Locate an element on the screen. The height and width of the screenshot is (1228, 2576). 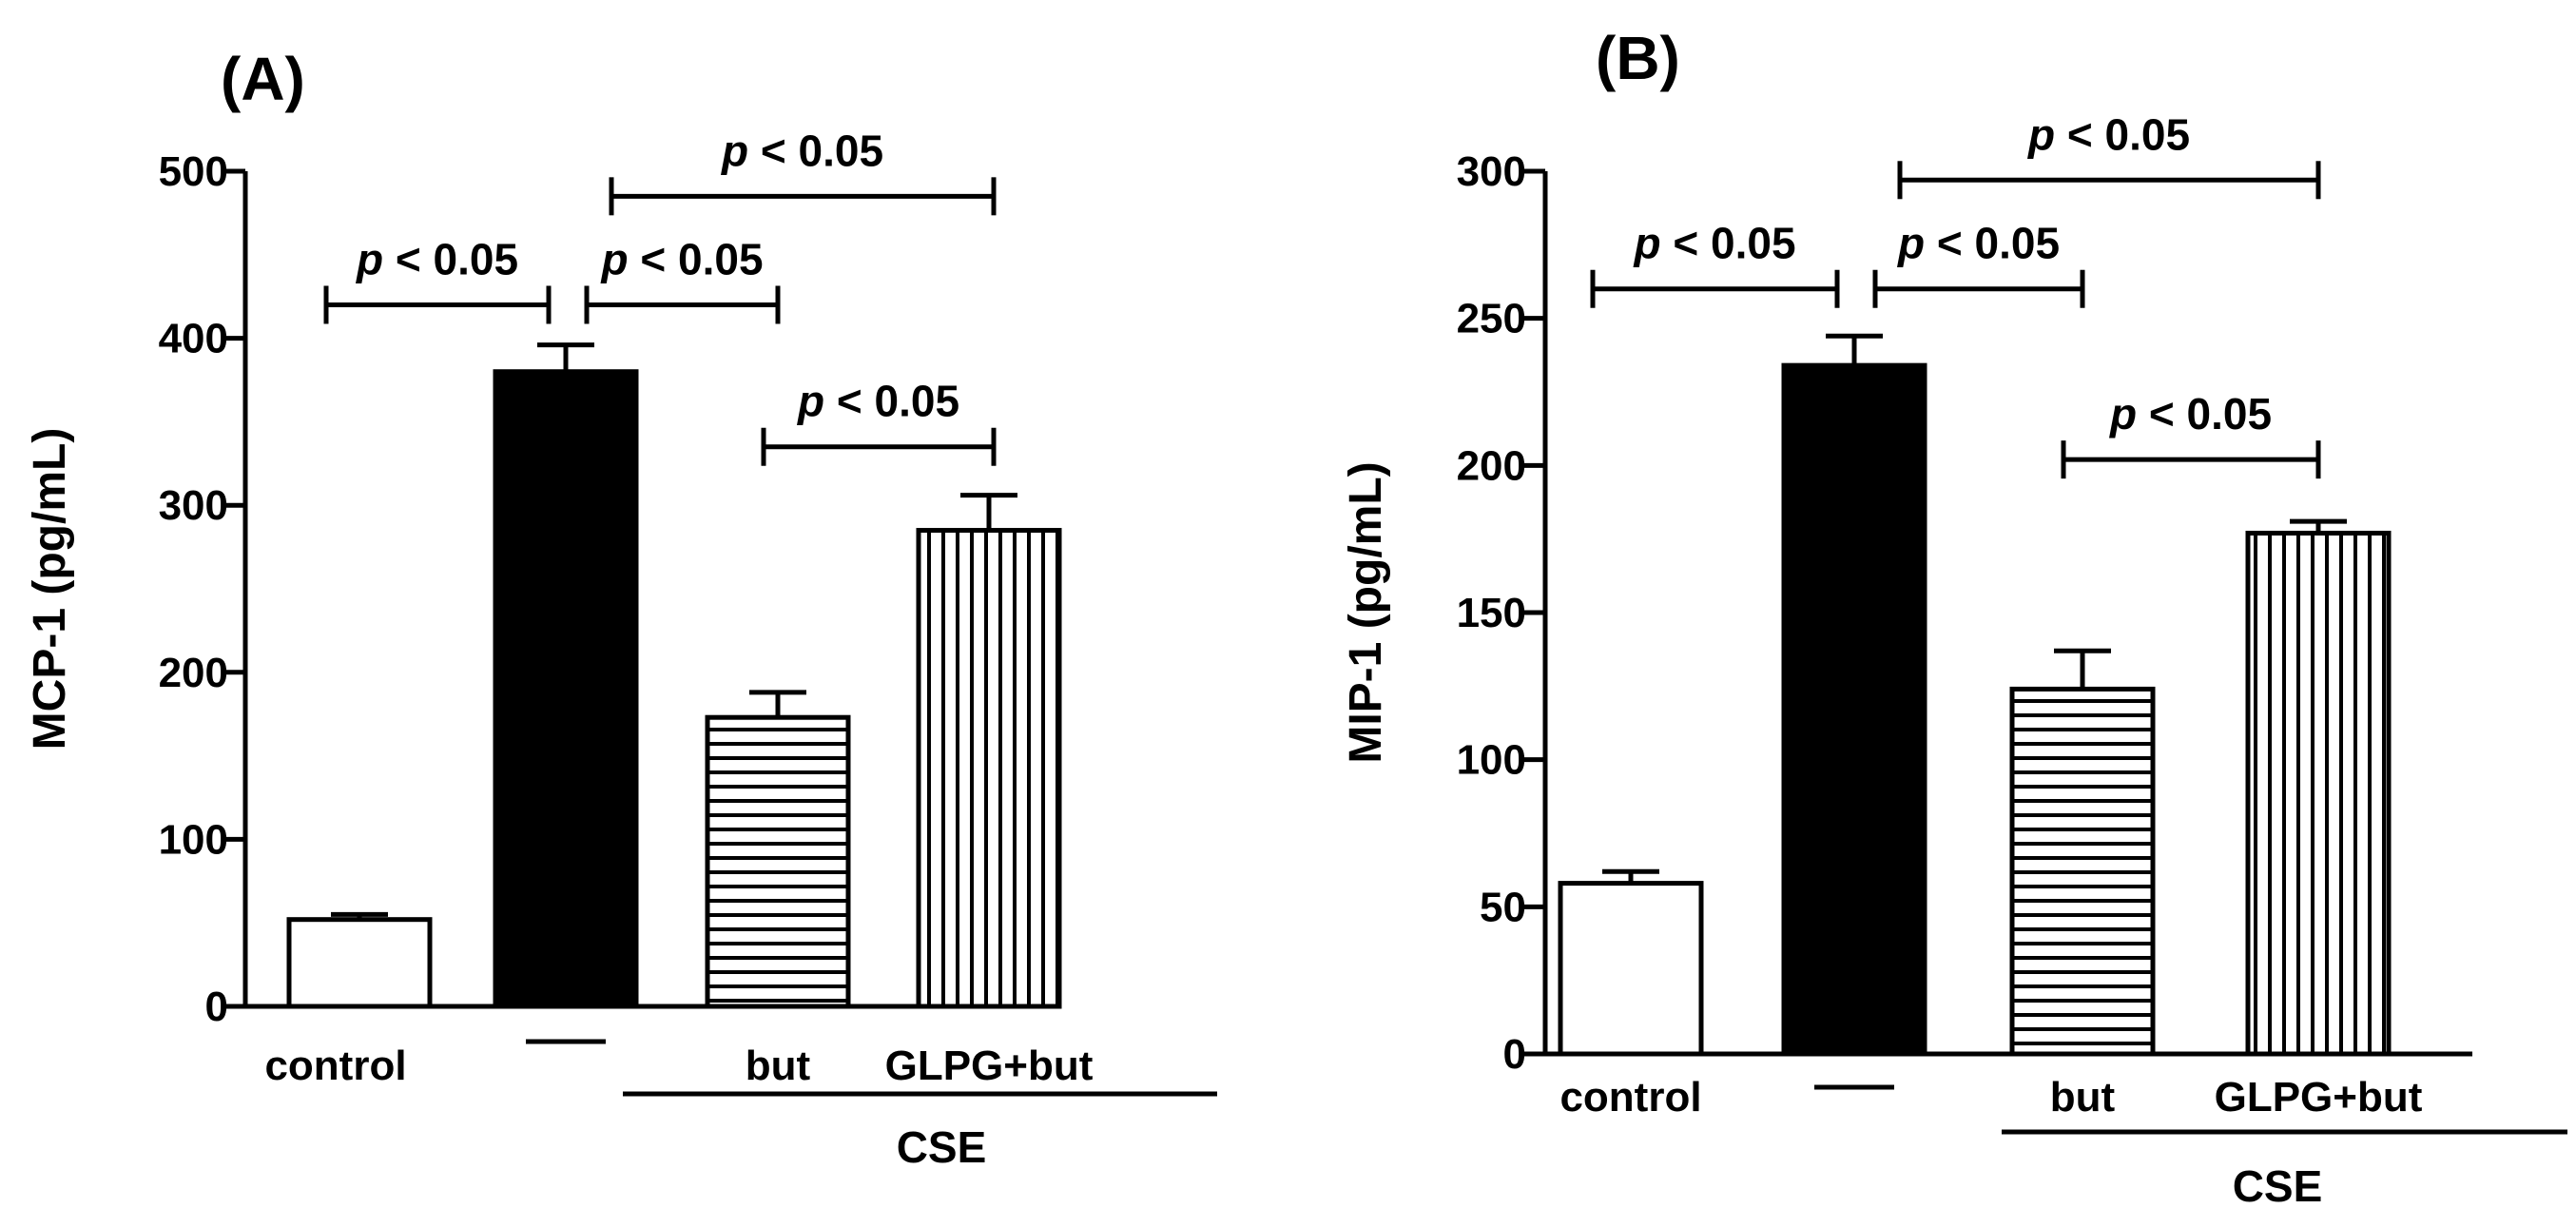
panel-label: (A) is located at coordinates (263, 79).